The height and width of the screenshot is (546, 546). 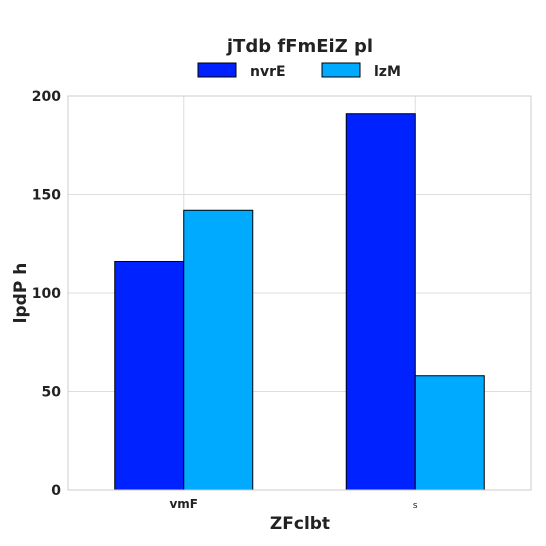 What do you see at coordinates (387, 72) in the screenshot?
I see `legend-label-1: lzM` at bounding box center [387, 72].